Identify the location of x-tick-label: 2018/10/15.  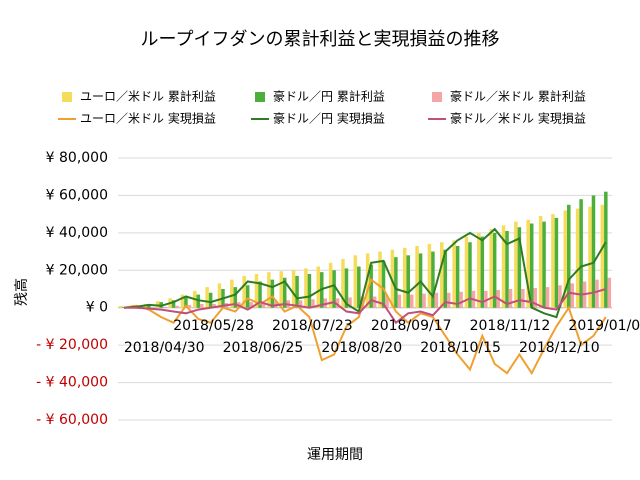
(460, 348).